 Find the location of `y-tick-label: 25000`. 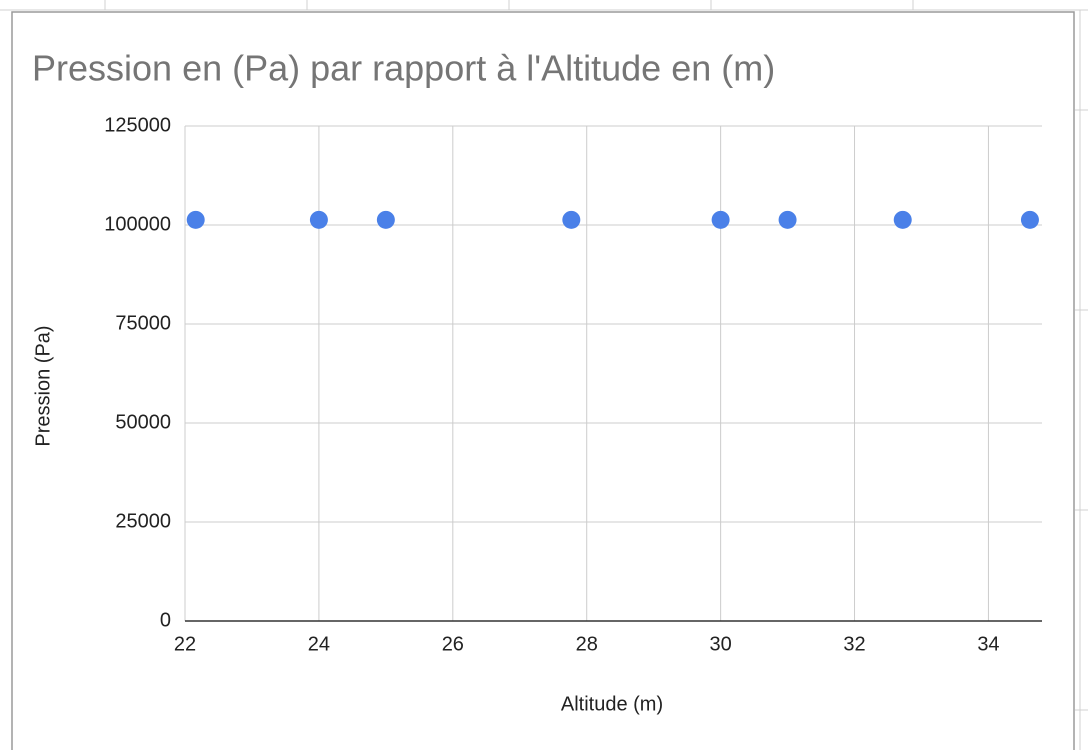

y-tick-label: 25000 is located at coordinates (143, 521).